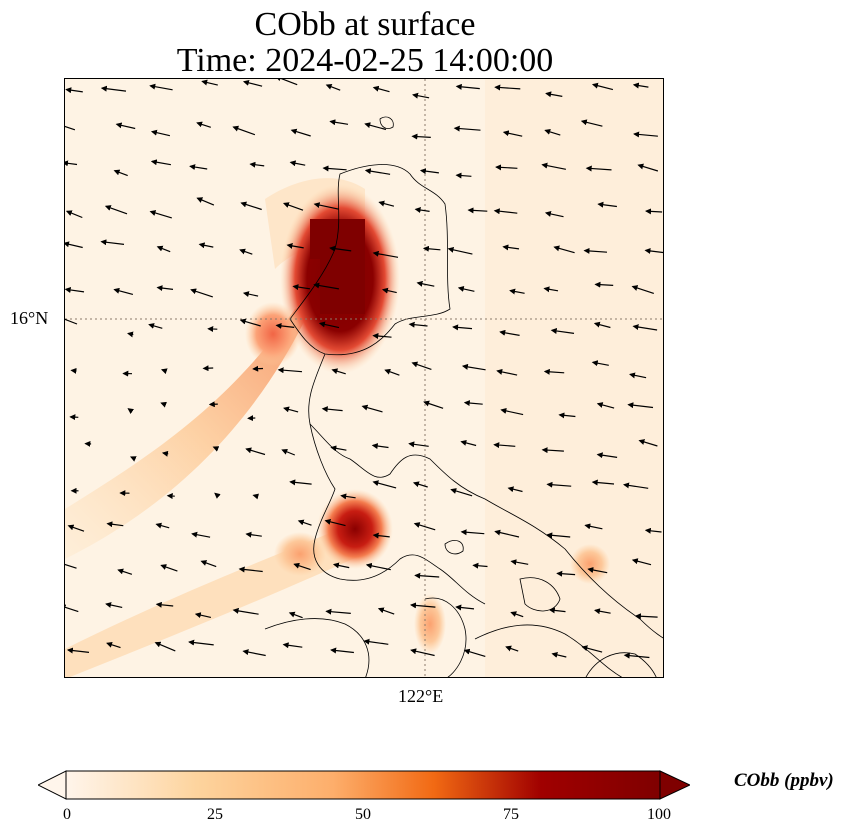  Describe the element at coordinates (511, 814) in the screenshot. I see `colorbar-tick-75: 75` at that location.